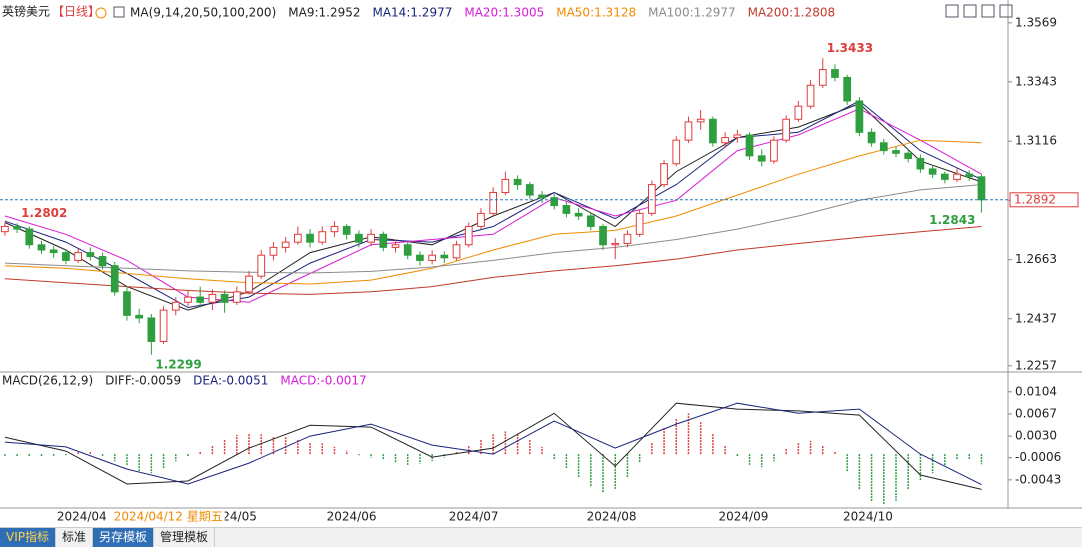  Describe the element at coordinates (868, 517) in the screenshot. I see `x-tick-label: 2024/10` at that location.